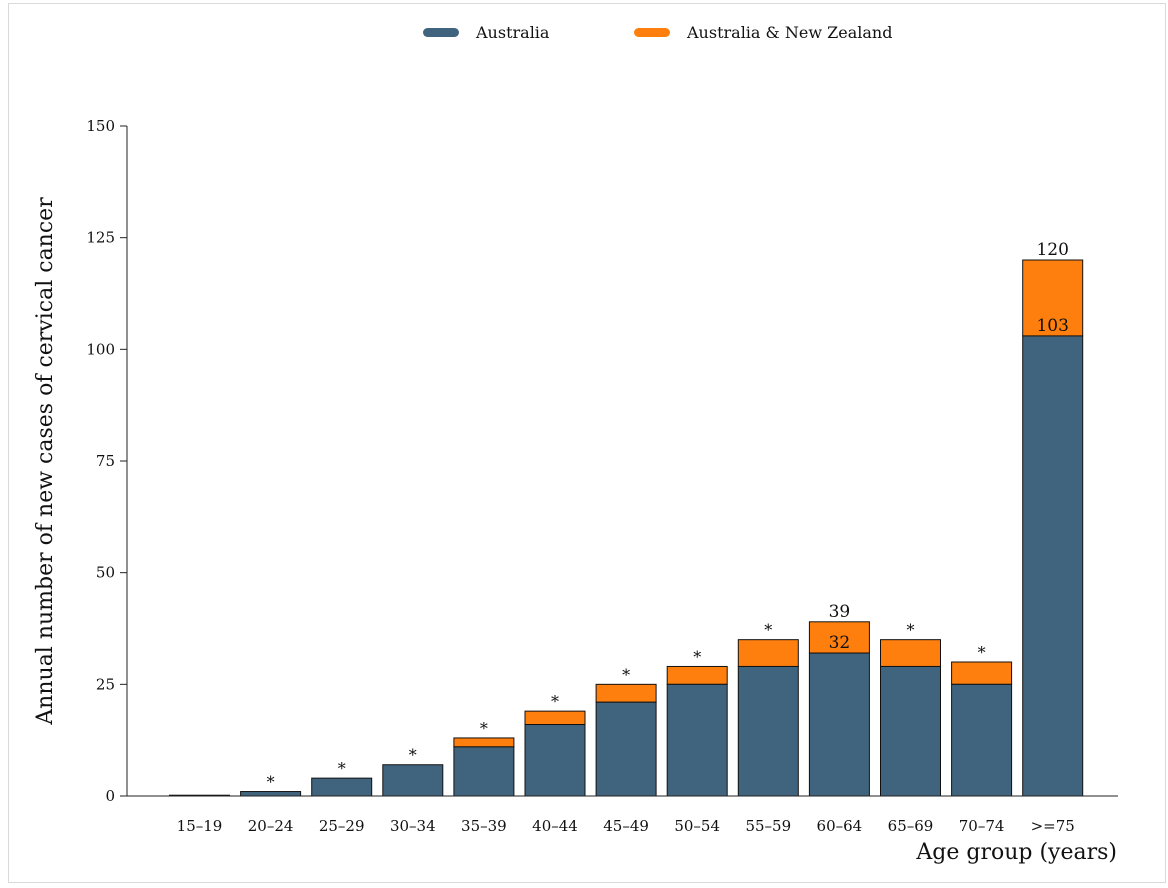  Describe the element at coordinates (100, 126) in the screenshot. I see `y-tick-label: 150` at that location.